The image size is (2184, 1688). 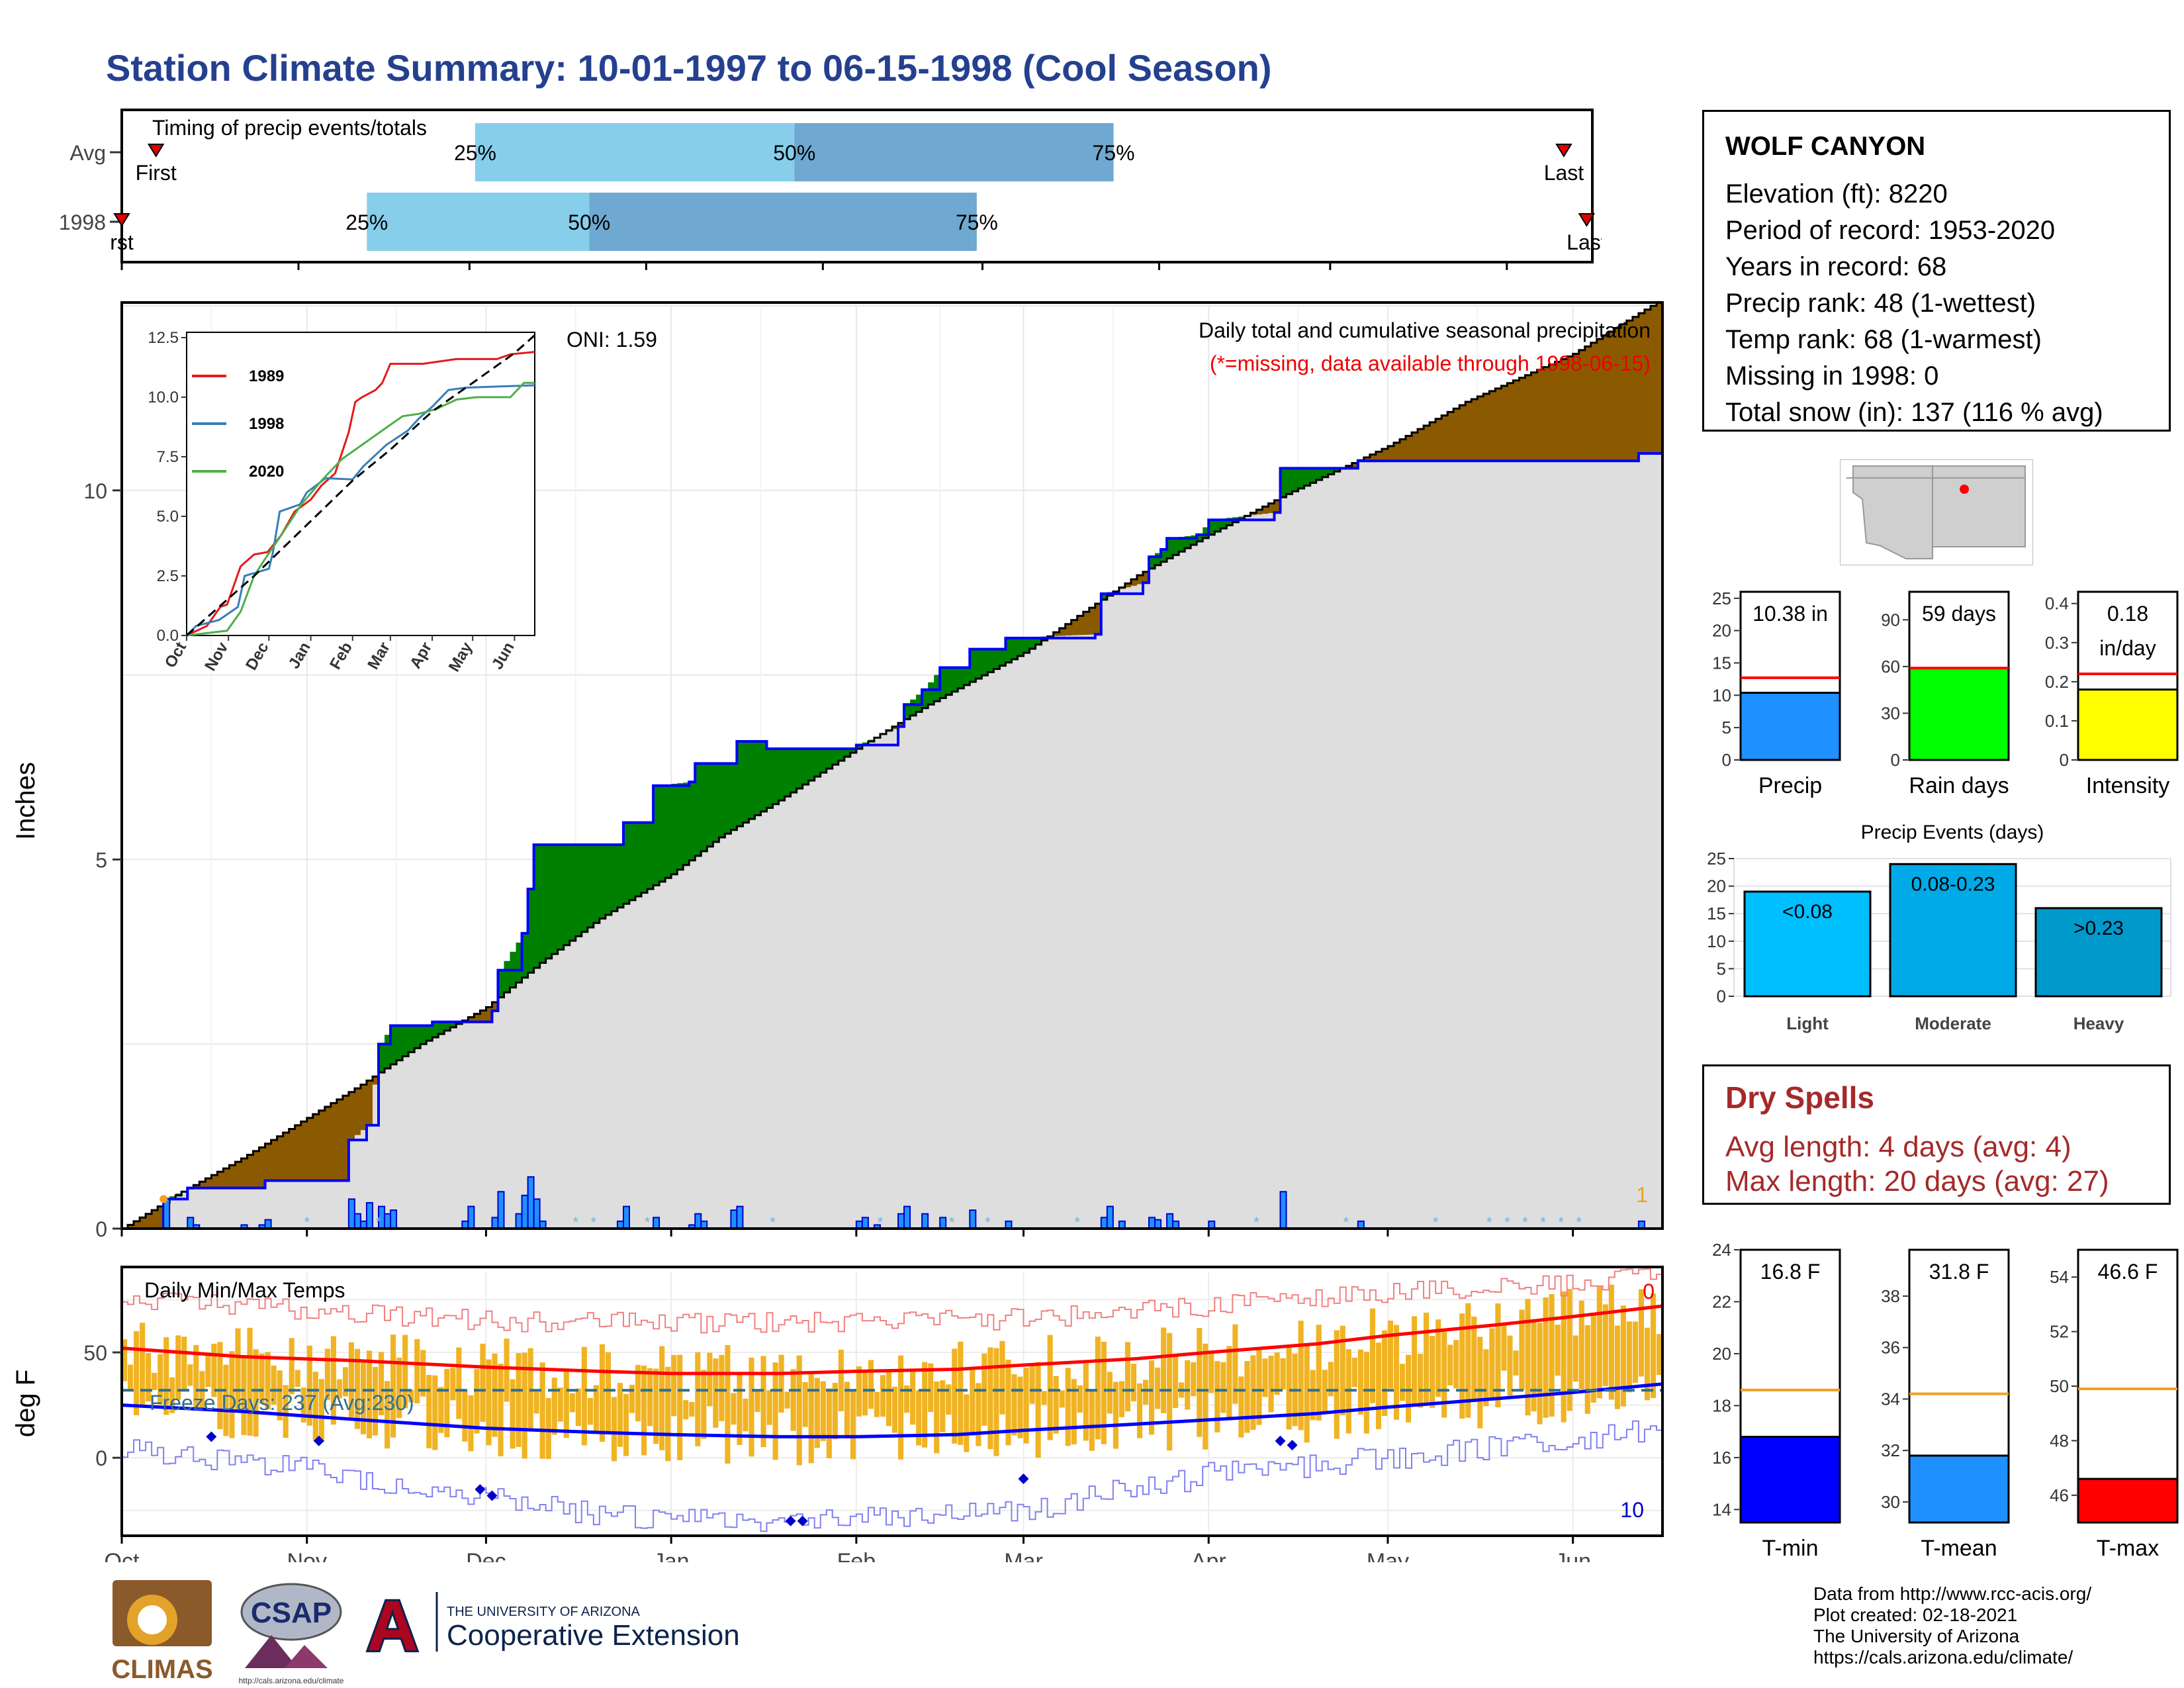 What do you see at coordinates (1891, 1348) in the screenshot?
I see `stat-y-tick-label: 36` at bounding box center [1891, 1348].